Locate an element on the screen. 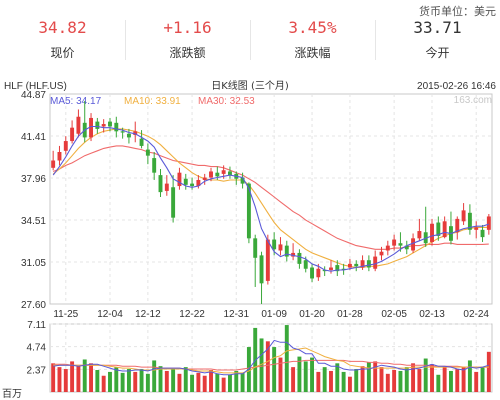  stat-change: +1.16 涨跌额 is located at coordinates (187, 40).